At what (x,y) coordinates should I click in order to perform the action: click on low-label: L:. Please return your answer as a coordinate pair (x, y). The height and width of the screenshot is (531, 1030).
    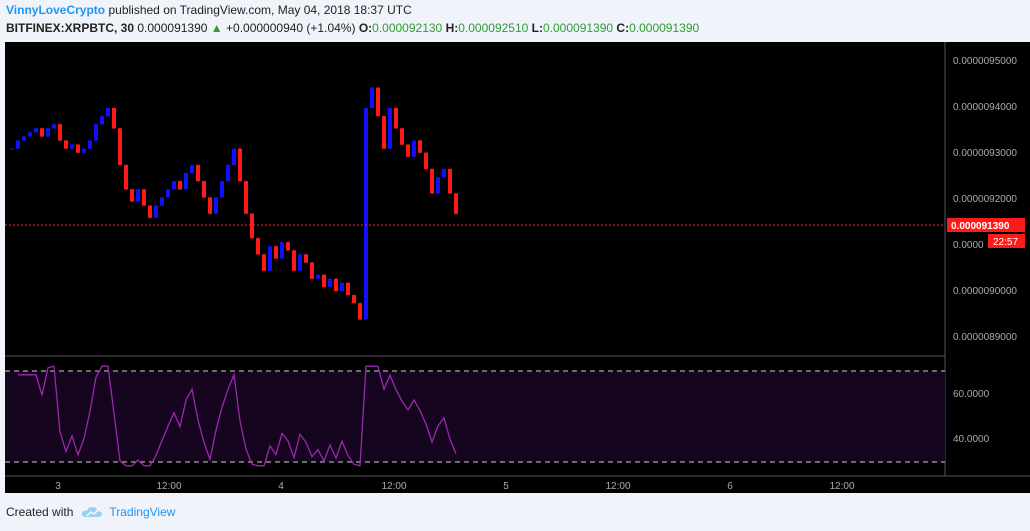
    Looking at the image, I should click on (537, 28).